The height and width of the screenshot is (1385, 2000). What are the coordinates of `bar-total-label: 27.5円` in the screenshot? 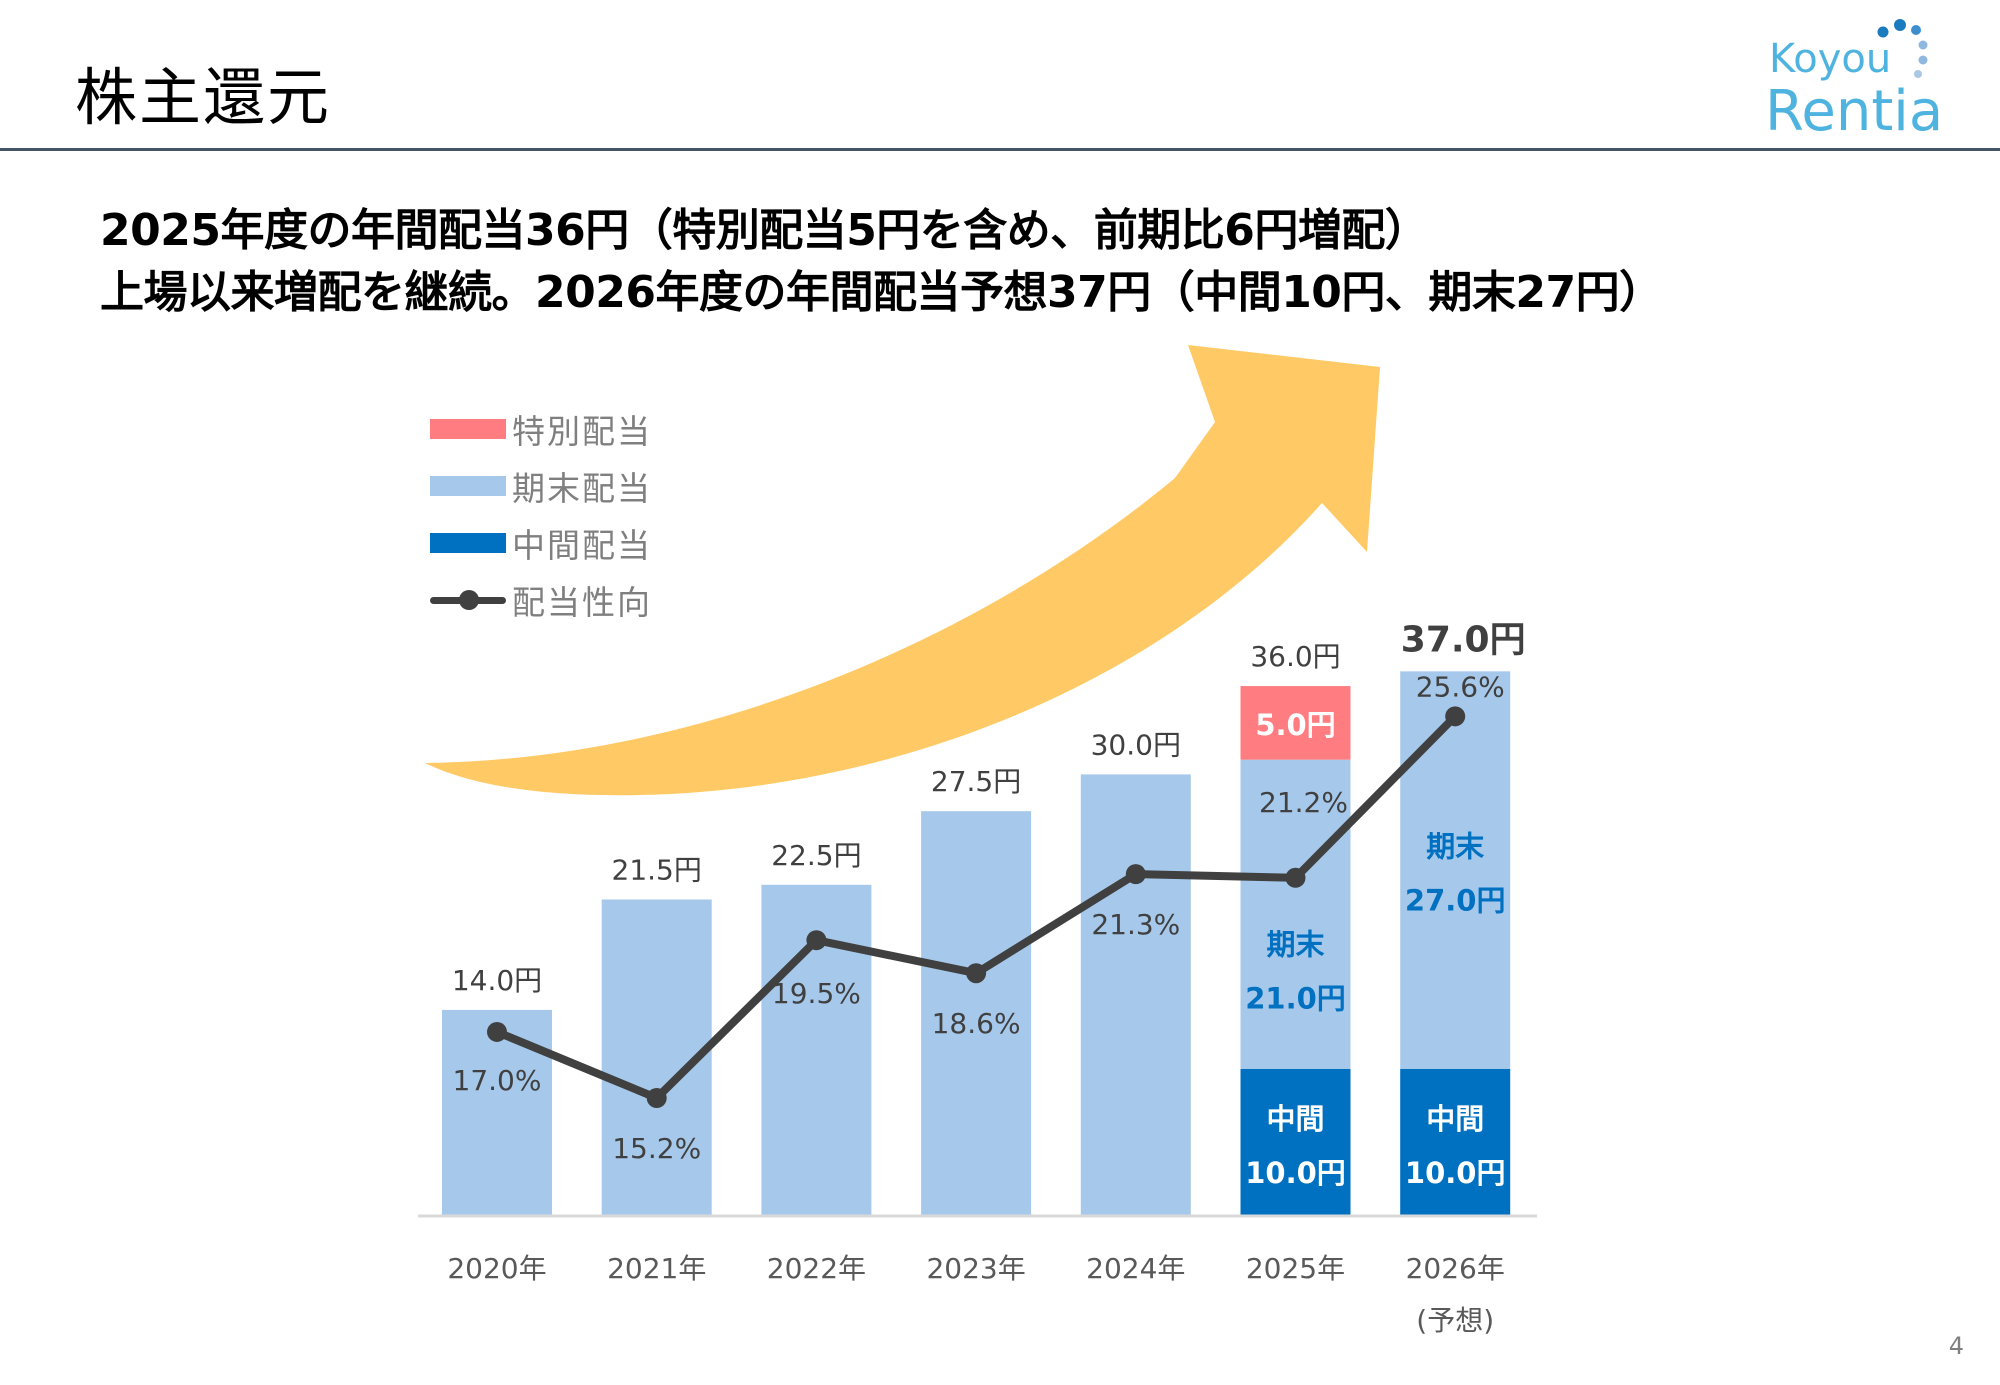 It's located at (976, 781).